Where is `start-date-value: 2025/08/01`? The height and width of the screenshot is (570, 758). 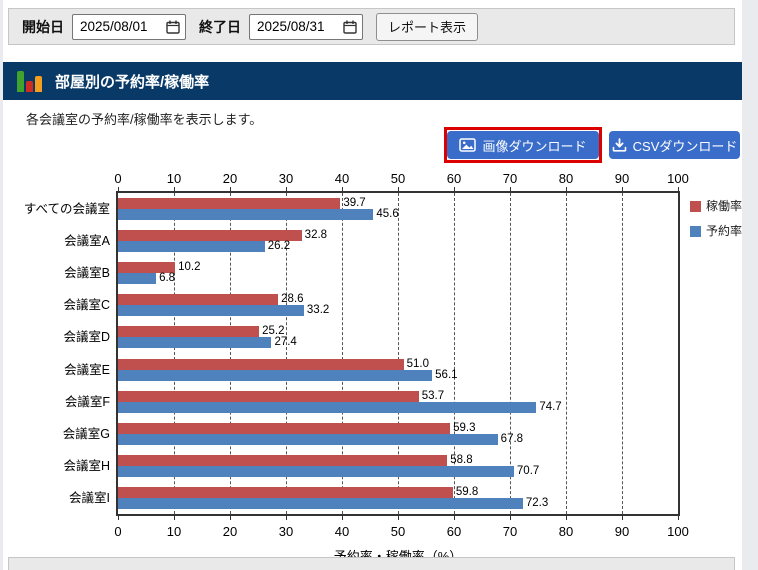
start-date-value: 2025/08/01 is located at coordinates (114, 26).